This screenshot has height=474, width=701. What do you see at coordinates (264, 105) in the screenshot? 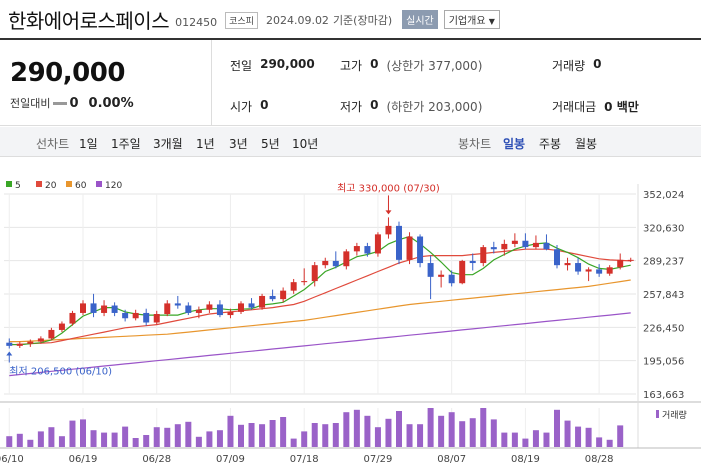
I see `open-value: 0` at bounding box center [264, 105].